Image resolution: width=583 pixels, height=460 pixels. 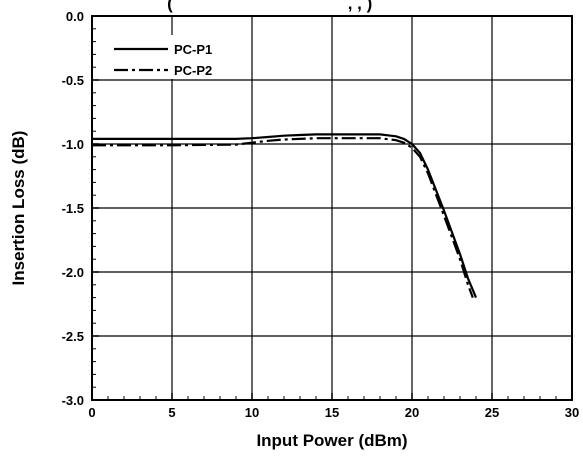 What do you see at coordinates (73, 336) in the screenshot?
I see `y-tick-label: -2.5` at bounding box center [73, 336].